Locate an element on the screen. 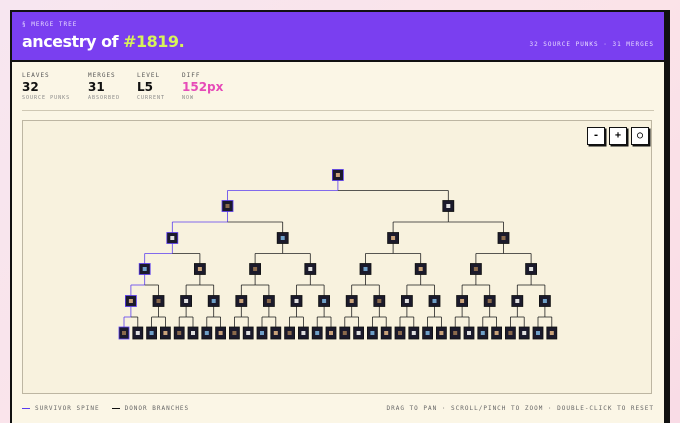  stat-value: 32 is located at coordinates (30, 87).